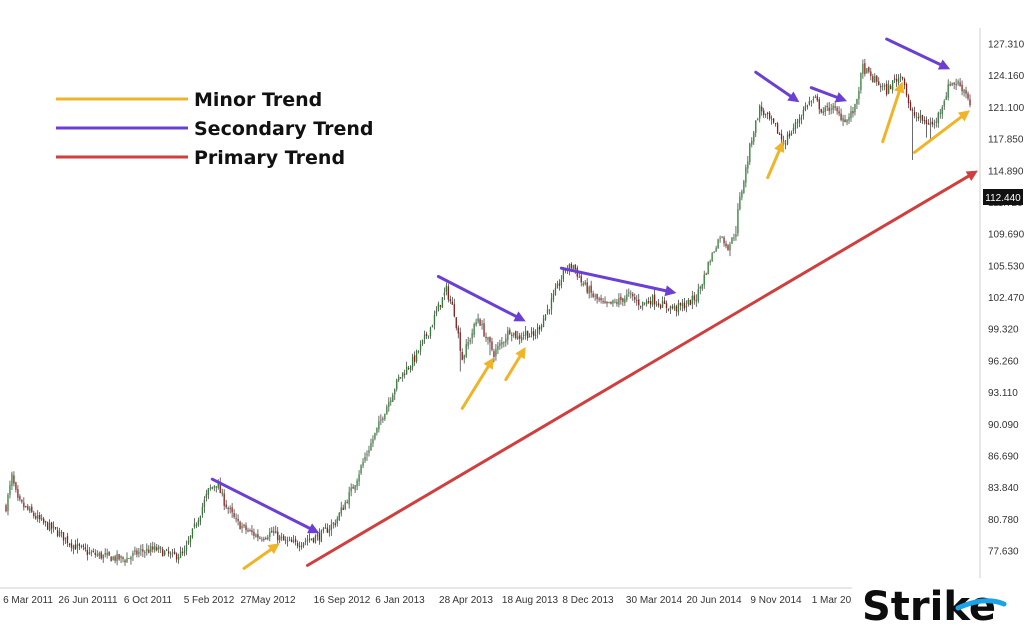  Describe the element at coordinates (837, 600) in the screenshot. I see `x-tick-label: 1 Mar 2015` at that location.